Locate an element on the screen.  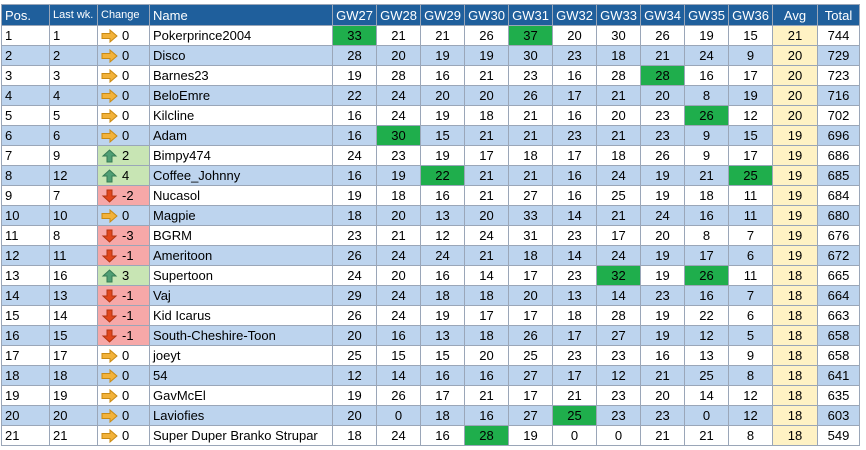
col-header-last-week: Last wk. is located at coordinates (73, 15).